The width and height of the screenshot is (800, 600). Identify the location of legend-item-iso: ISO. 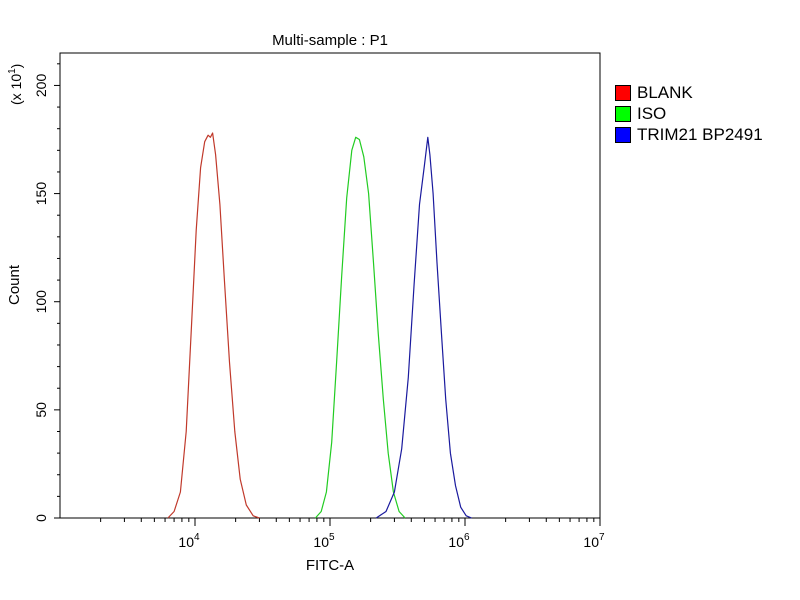
(689, 113).